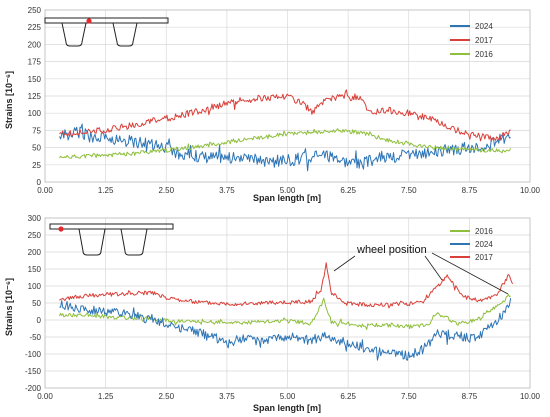 This screenshot has height=417, width=550. I want to click on bottom-deck-slab, so click(111, 226).